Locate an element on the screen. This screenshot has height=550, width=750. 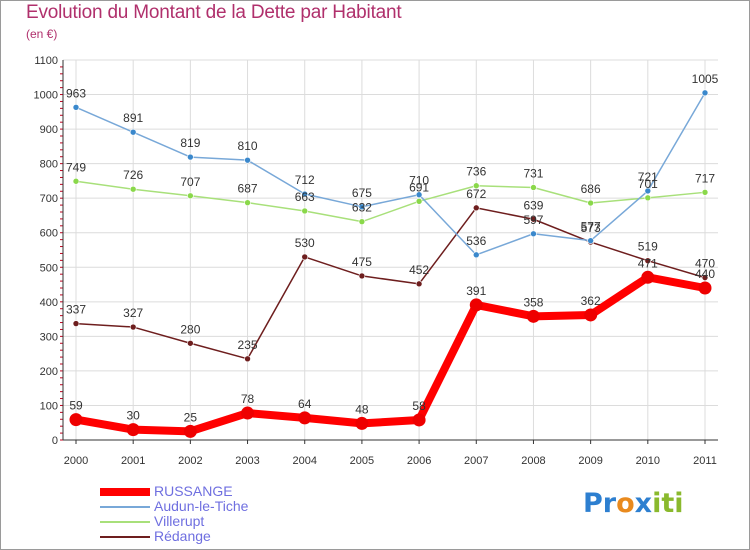
y-tick-label: 600 is located at coordinates (49, 234).